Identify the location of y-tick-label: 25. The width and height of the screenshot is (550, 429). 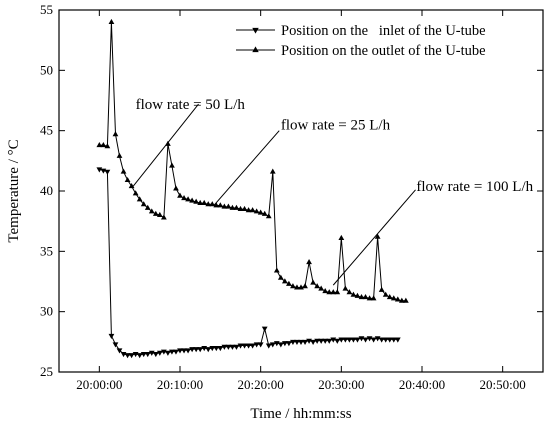
(46, 371).